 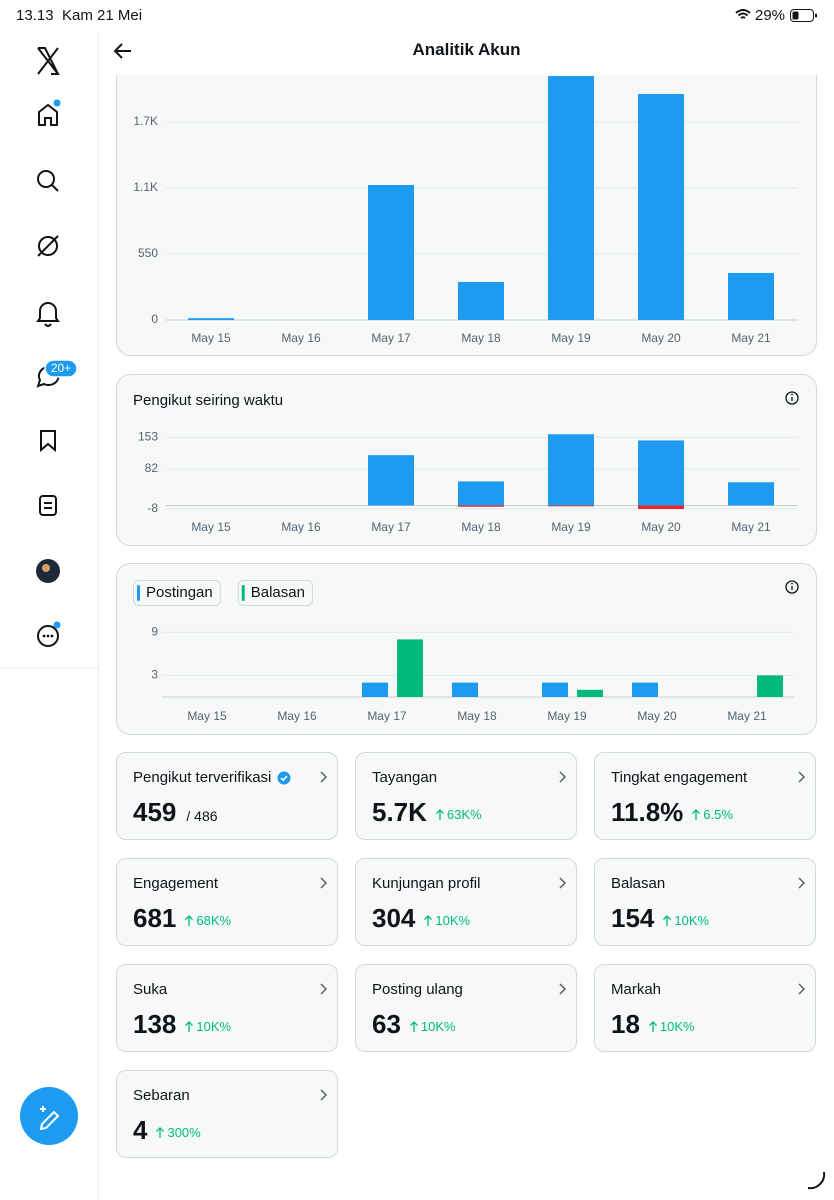 What do you see at coordinates (421, 918) in the screenshot?
I see `stat-value-row: 304 10K%` at bounding box center [421, 918].